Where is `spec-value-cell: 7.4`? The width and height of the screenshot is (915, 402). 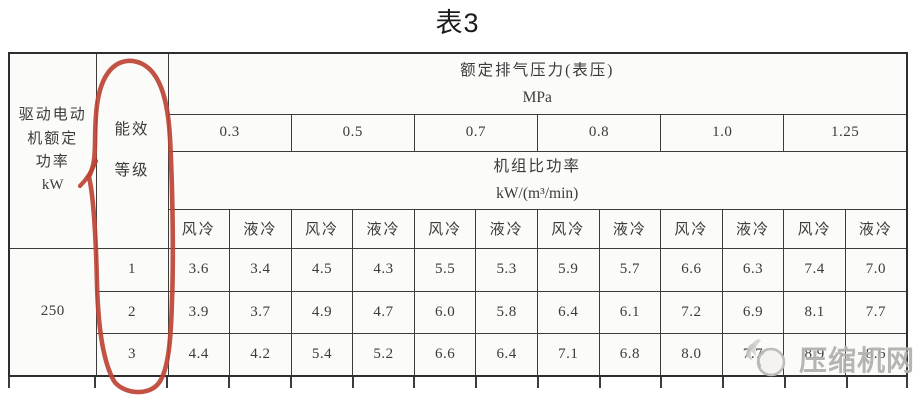
spec-value-cell: 7.4 is located at coordinates (814, 269).